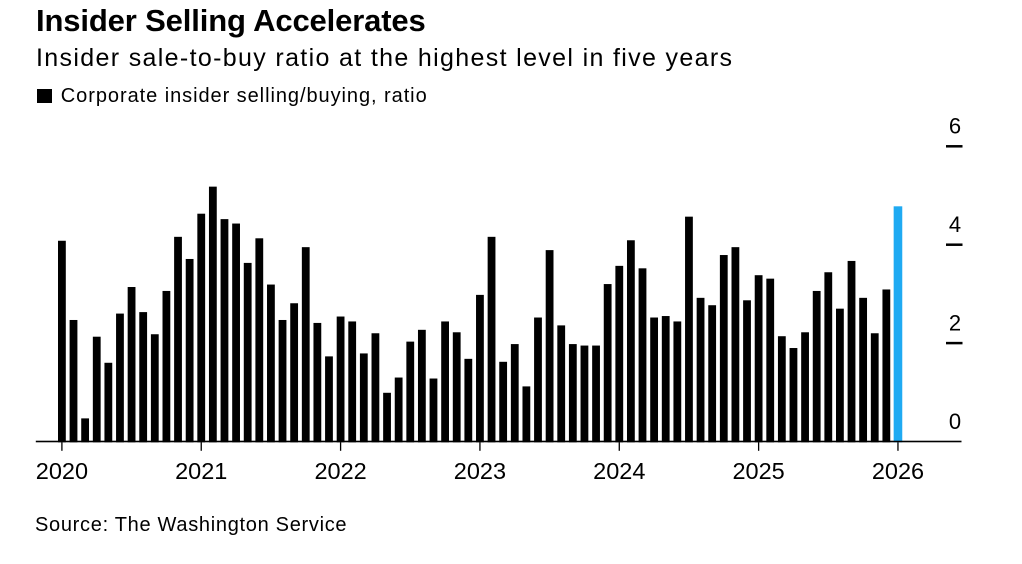 Image resolution: width=1022 pixels, height=564 pixels. What do you see at coordinates (480, 471) in the screenshot?
I see `svg-text: 2023` at bounding box center [480, 471].